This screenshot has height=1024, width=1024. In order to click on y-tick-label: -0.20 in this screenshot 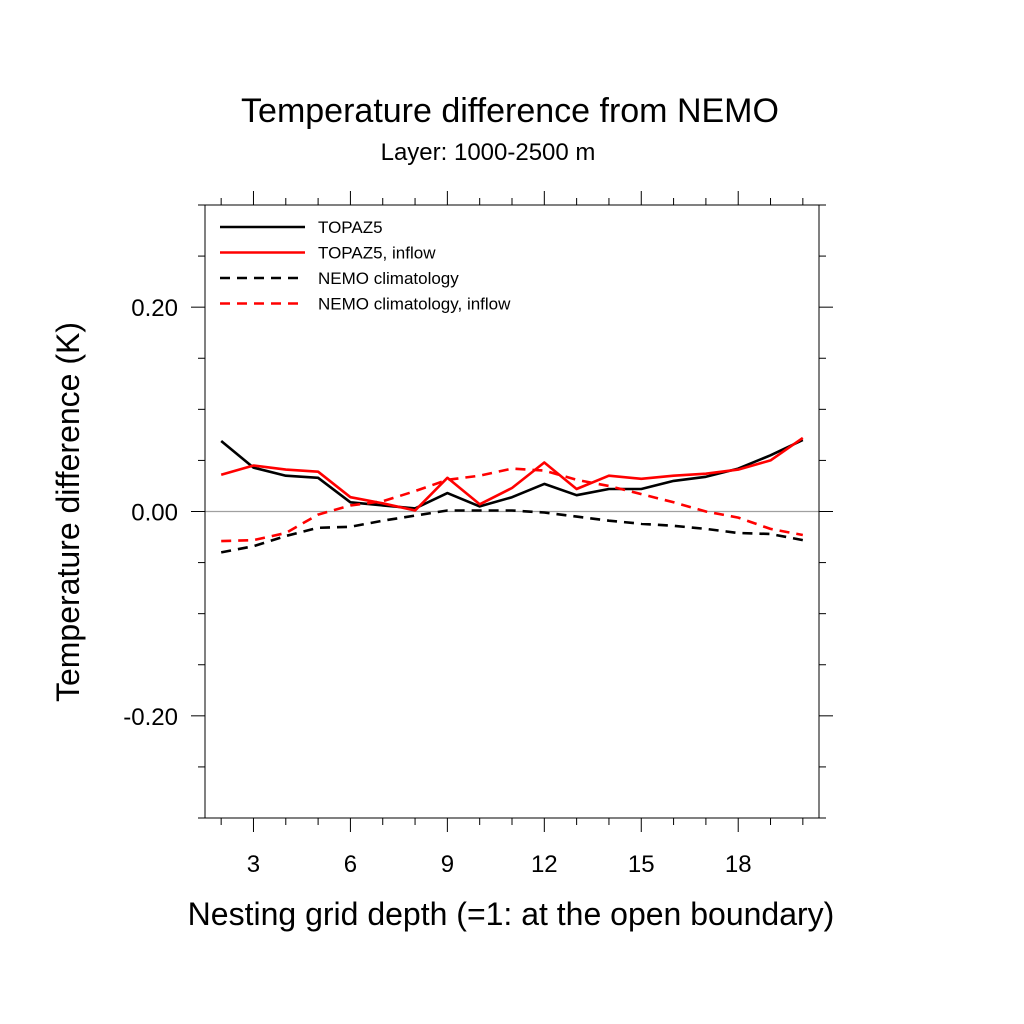, I will do `click(150, 717)`.